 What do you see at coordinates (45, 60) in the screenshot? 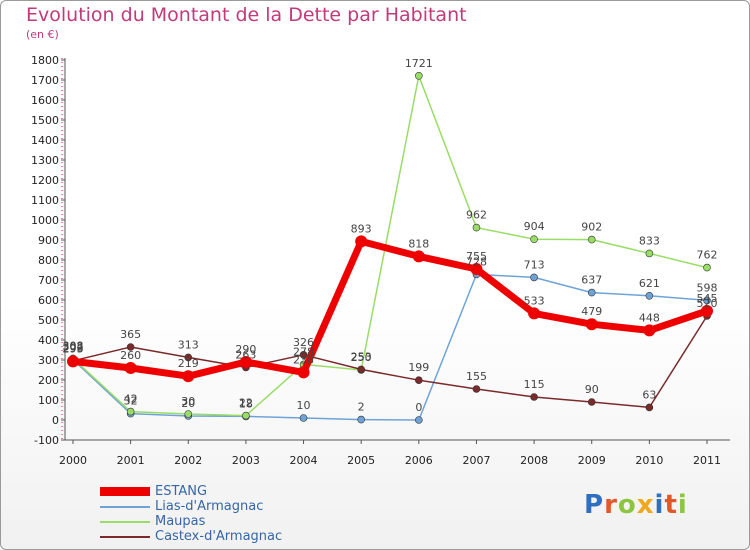
I see `y-tick-label: 1800` at bounding box center [45, 60].